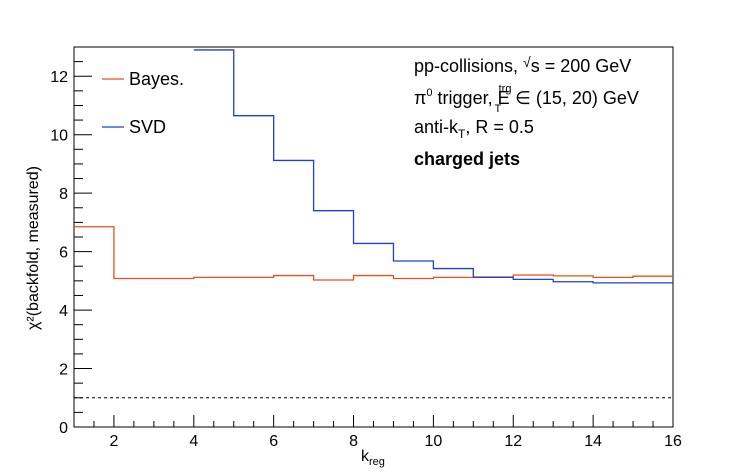 The image size is (748, 474). Describe the element at coordinates (63, 370) in the screenshot. I see `y-tick-label: 2` at that location.